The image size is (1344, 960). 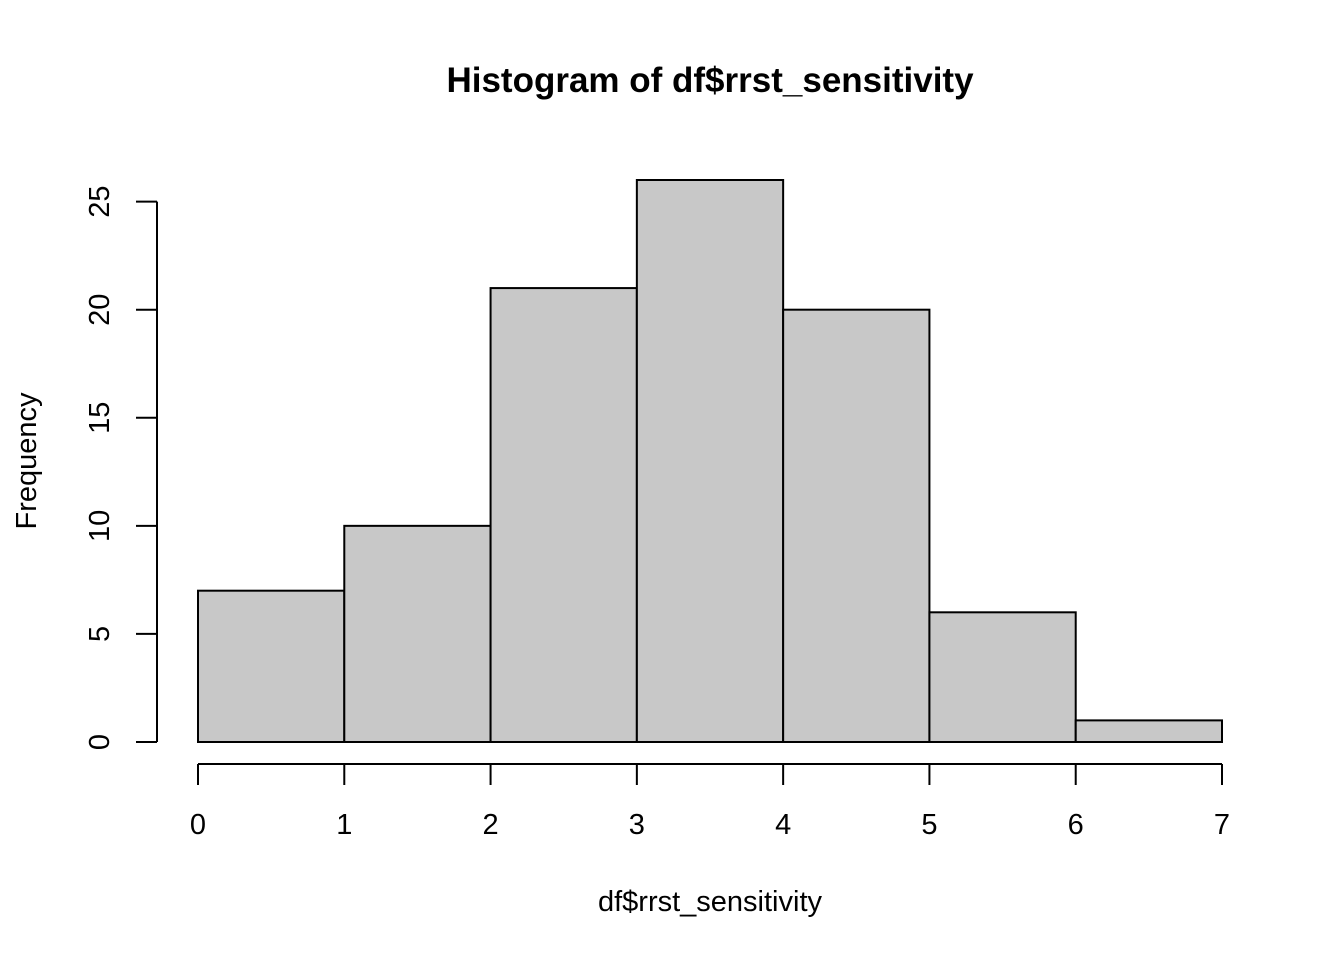 I want to click on chart-title: Histogram of df$rrst_sensitivity, so click(x=710, y=80).